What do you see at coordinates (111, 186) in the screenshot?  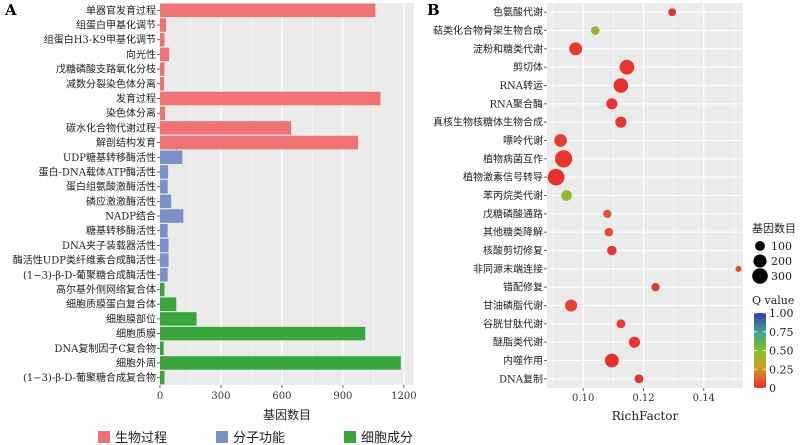 I see `category-label: 蛋白组氨酸激酶活性` at bounding box center [111, 186].